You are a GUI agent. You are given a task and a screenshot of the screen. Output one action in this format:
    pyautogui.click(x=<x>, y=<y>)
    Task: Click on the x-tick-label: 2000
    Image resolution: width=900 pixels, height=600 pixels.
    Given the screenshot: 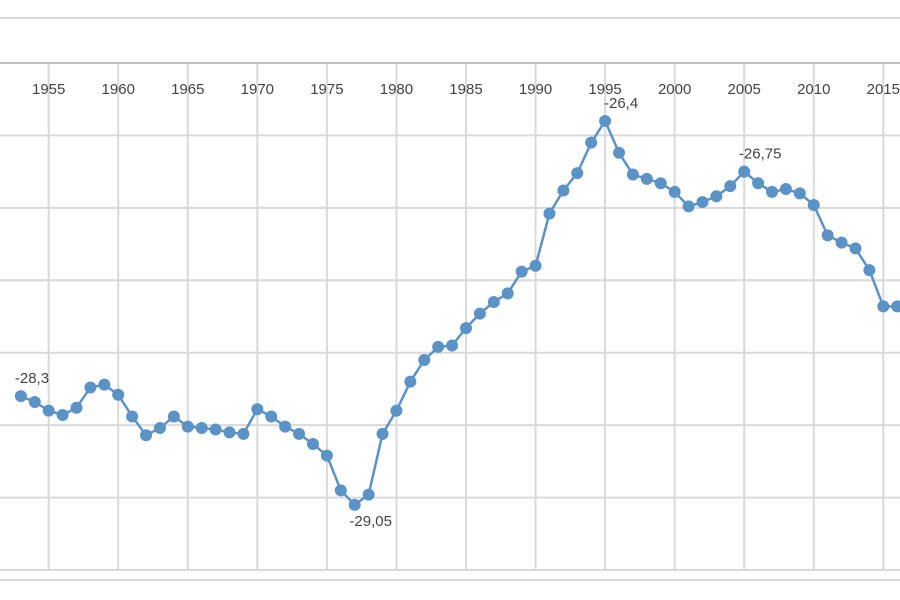 What is the action you would take?
    pyautogui.click(x=674, y=89)
    